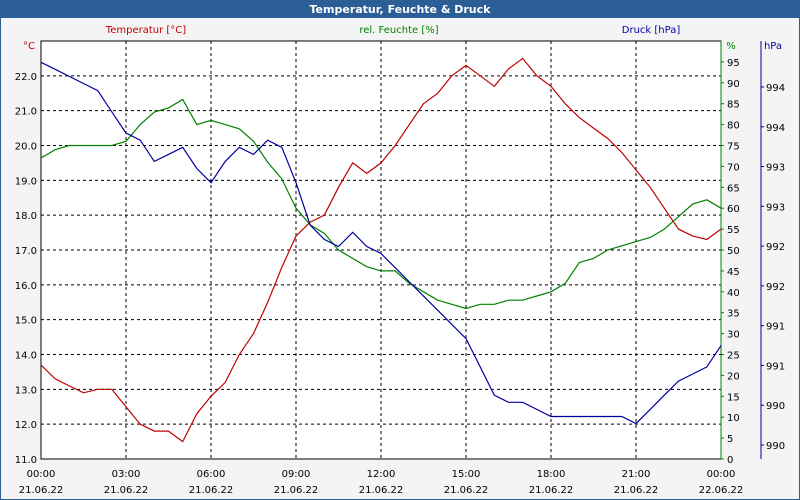  What do you see at coordinates (733, 397) in the screenshot?
I see `humidity-tick-label: 15` at bounding box center [733, 397].